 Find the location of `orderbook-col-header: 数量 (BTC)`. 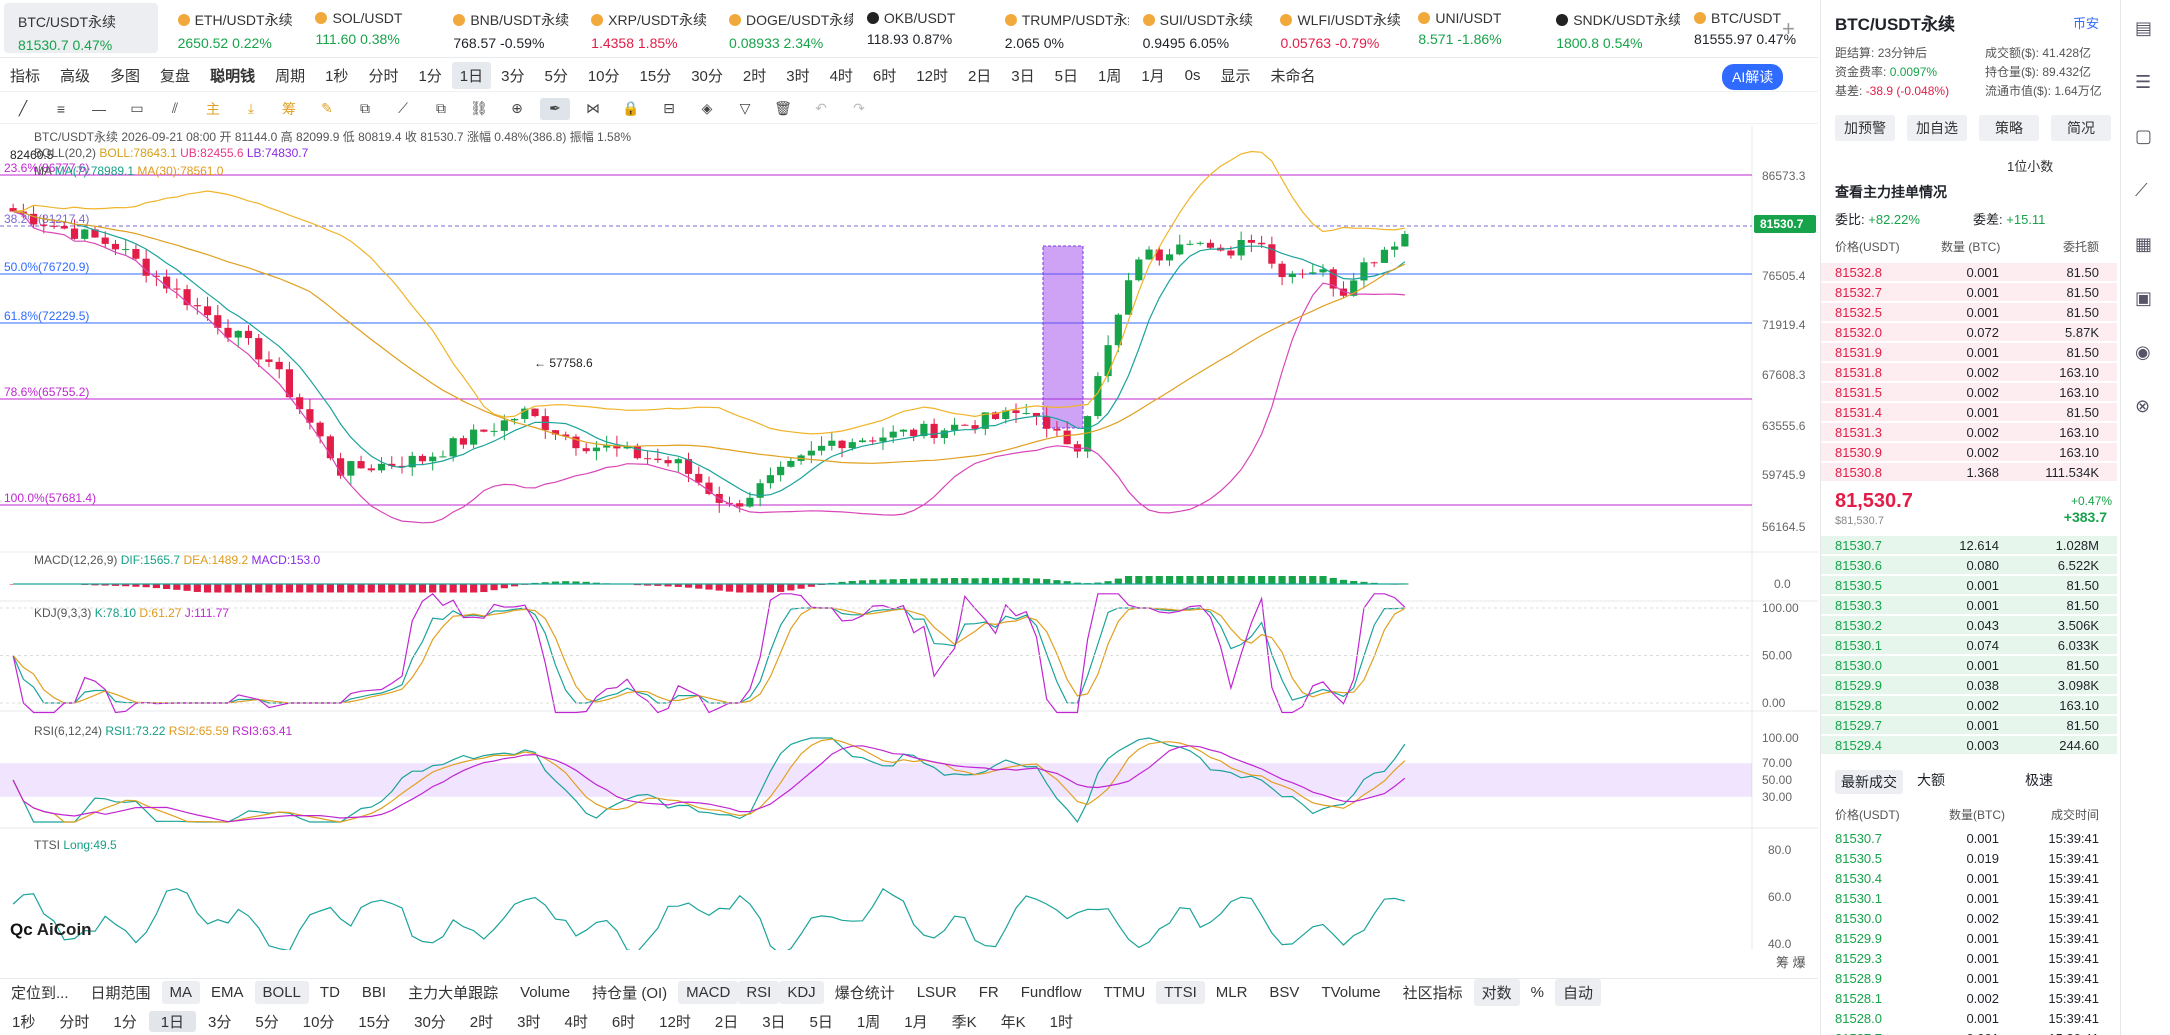

orderbook-col-header: 数量 (BTC) is located at coordinates (1971, 247).